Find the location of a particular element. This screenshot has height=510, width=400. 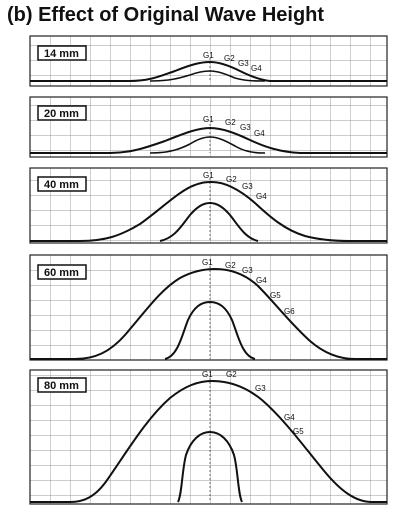

panel-label: 14 mm is located at coordinates (61, 54).